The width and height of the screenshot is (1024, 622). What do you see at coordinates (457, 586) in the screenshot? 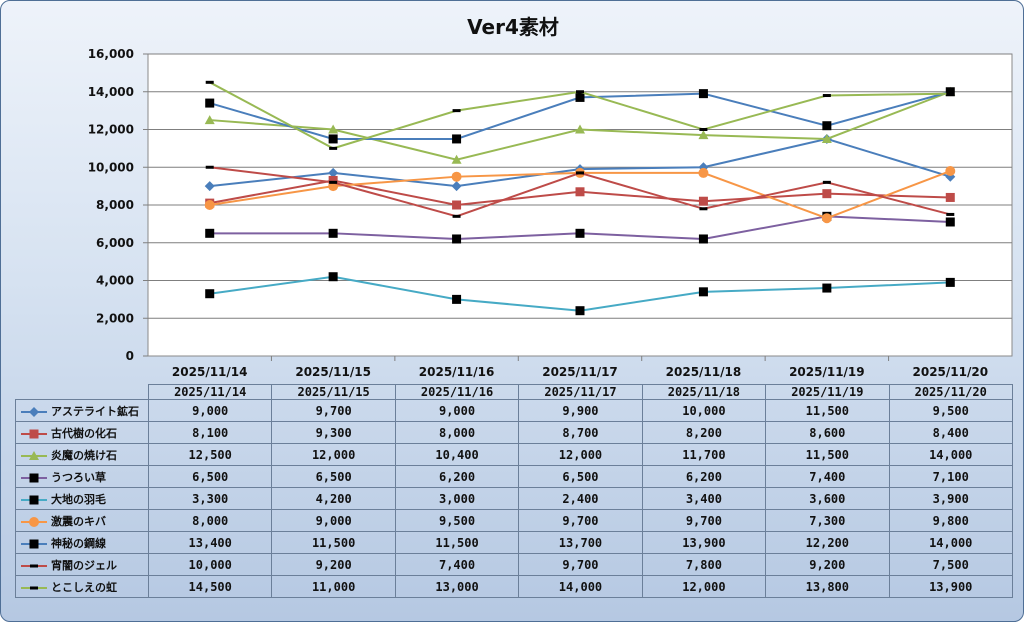
I see `table-cell: 13,000` at bounding box center [457, 586].